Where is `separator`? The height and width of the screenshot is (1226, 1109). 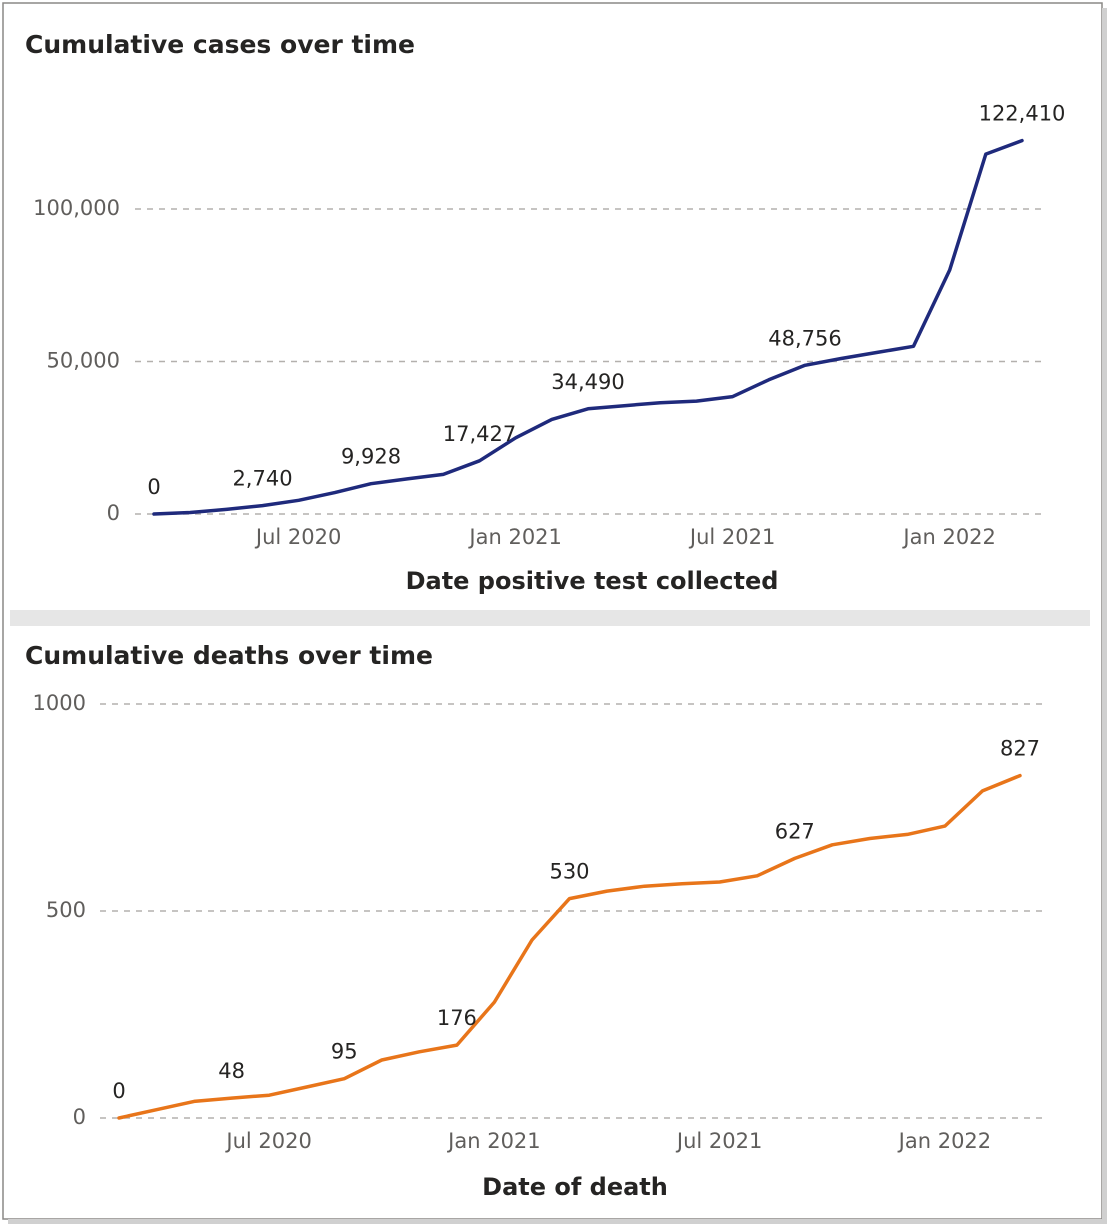
separator is located at coordinates (550, 618).